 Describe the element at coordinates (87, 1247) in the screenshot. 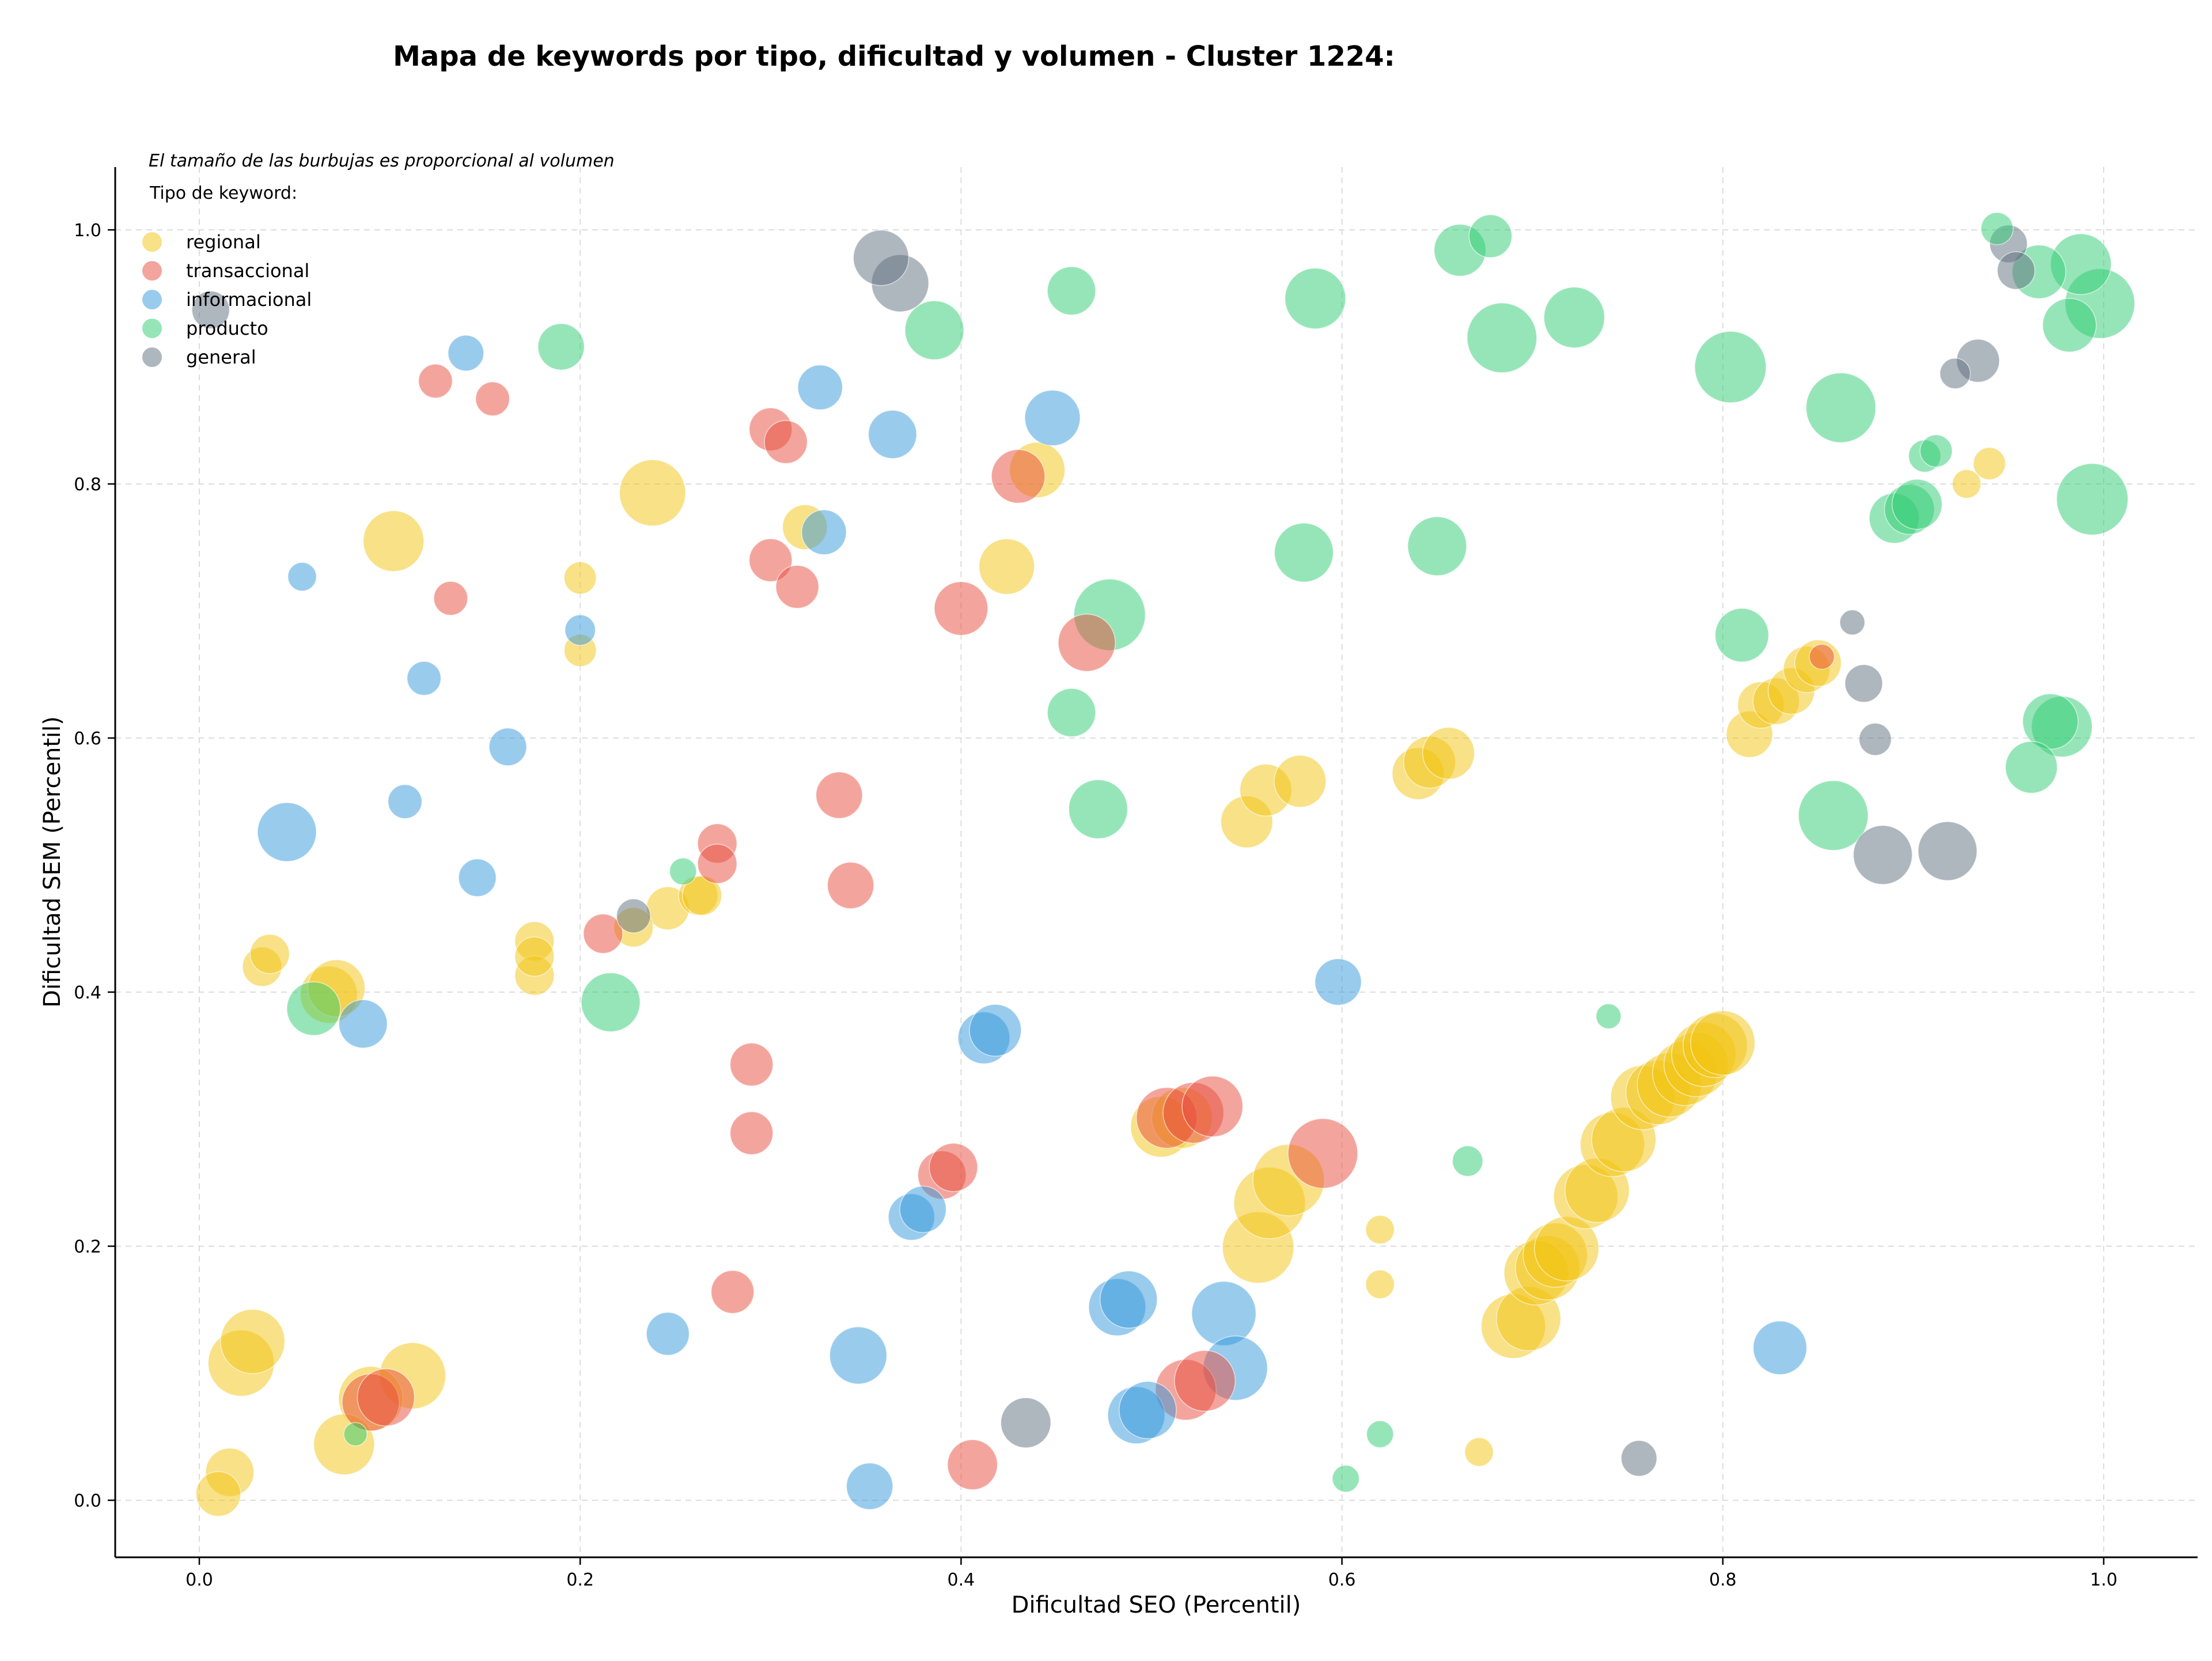

I see `y-tick-label: 0.2` at that location.